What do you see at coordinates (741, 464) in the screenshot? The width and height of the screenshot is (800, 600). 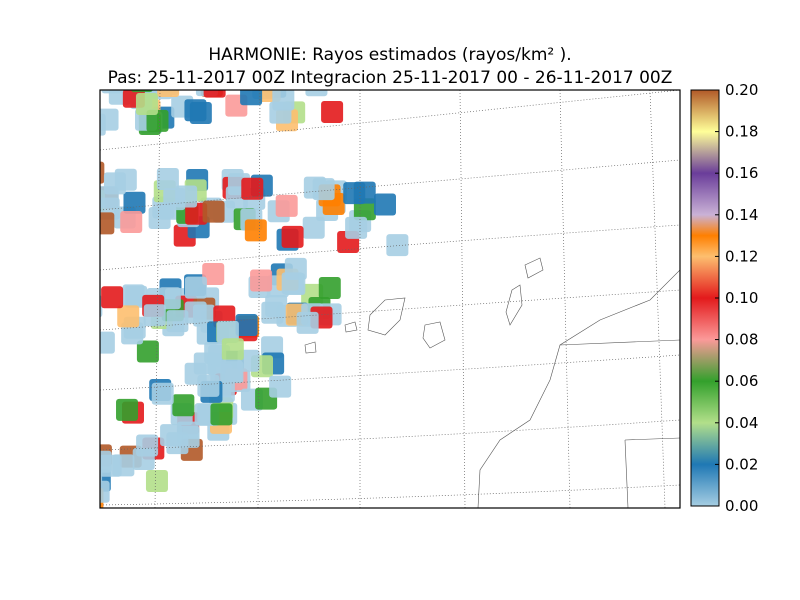 I see `colorbar-tick-label: 0.02` at bounding box center [741, 464].